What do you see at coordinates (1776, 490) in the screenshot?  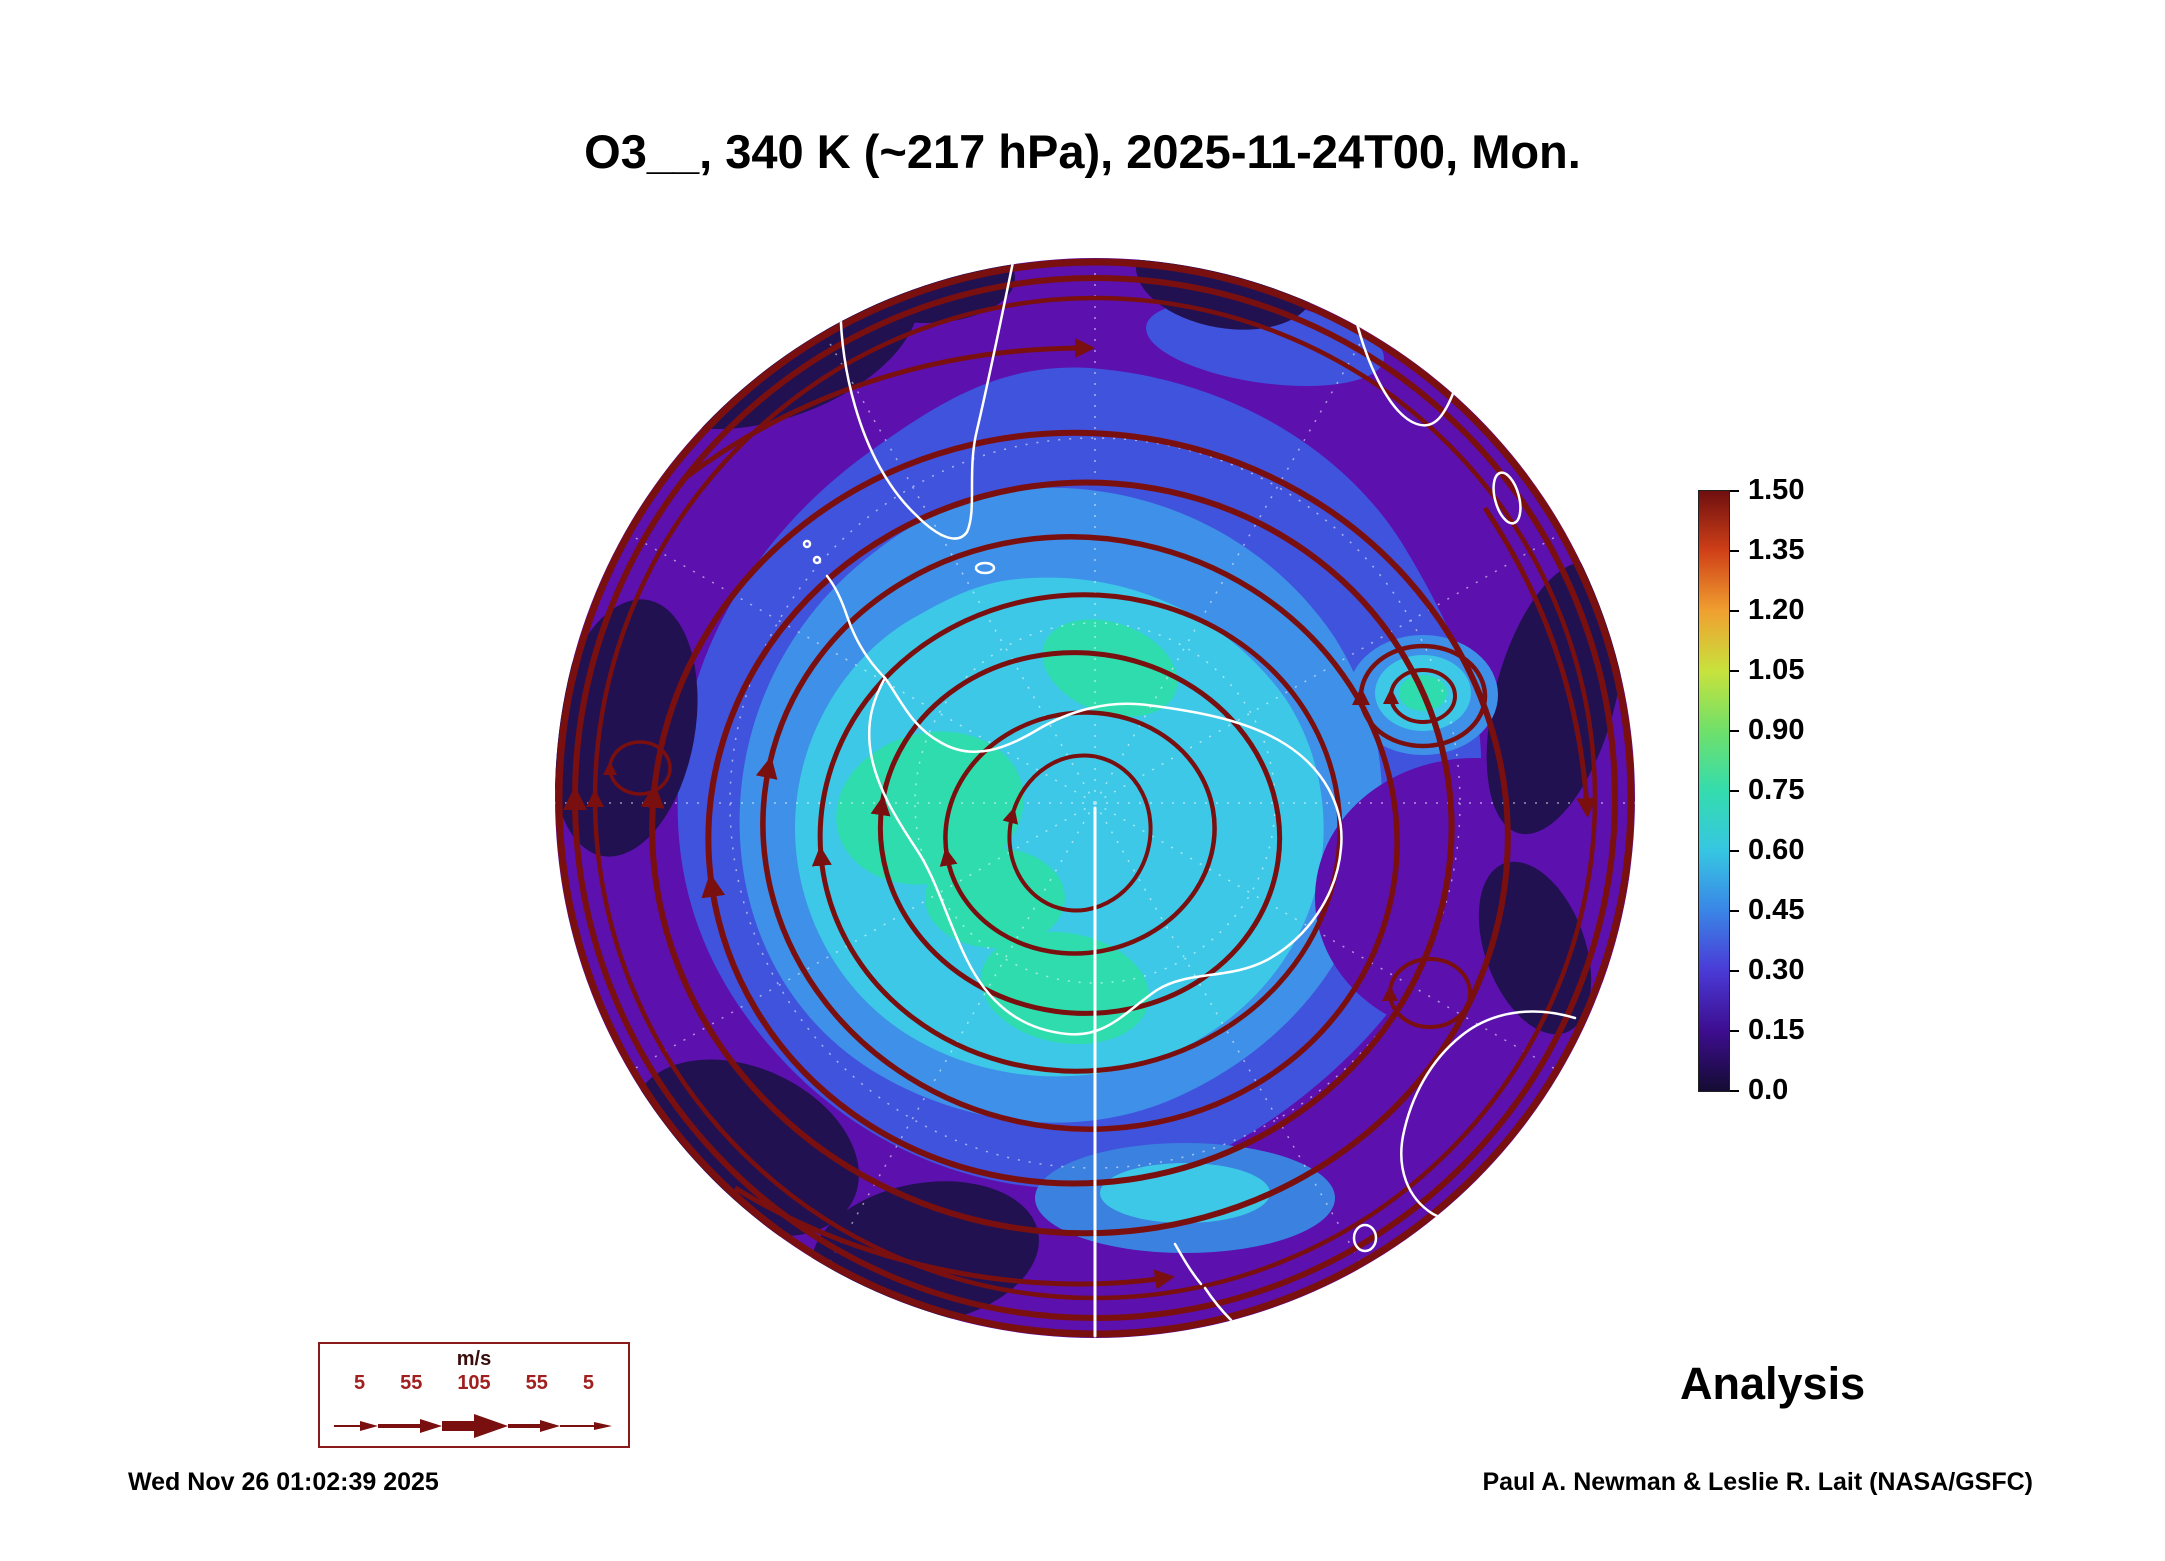 I see `colorbar-tick: 1.50` at bounding box center [1776, 490].